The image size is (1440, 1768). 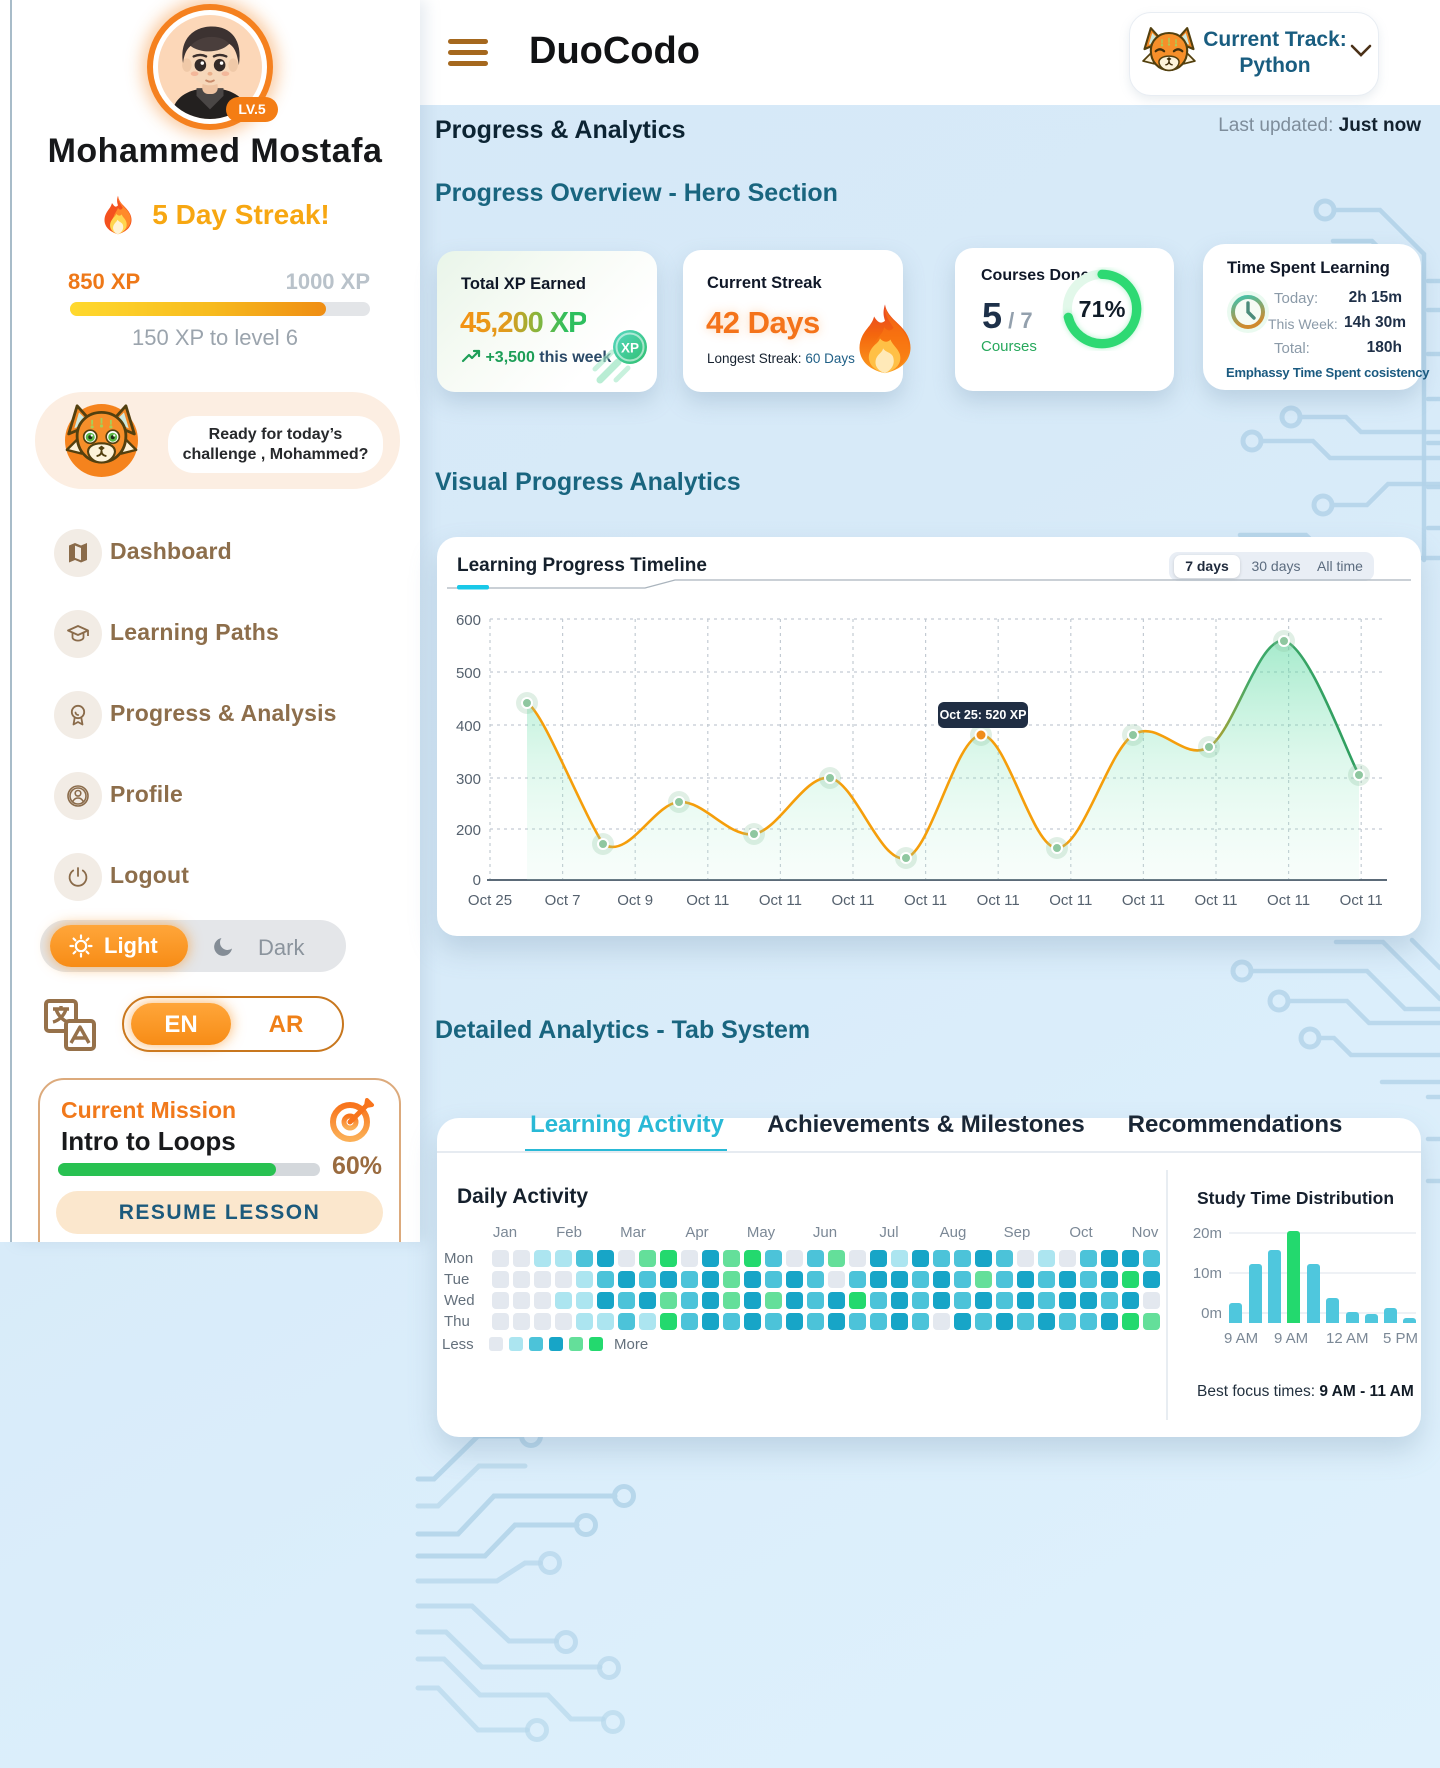 What do you see at coordinates (477, 880) in the screenshot?
I see `svg-text: 0` at bounding box center [477, 880].